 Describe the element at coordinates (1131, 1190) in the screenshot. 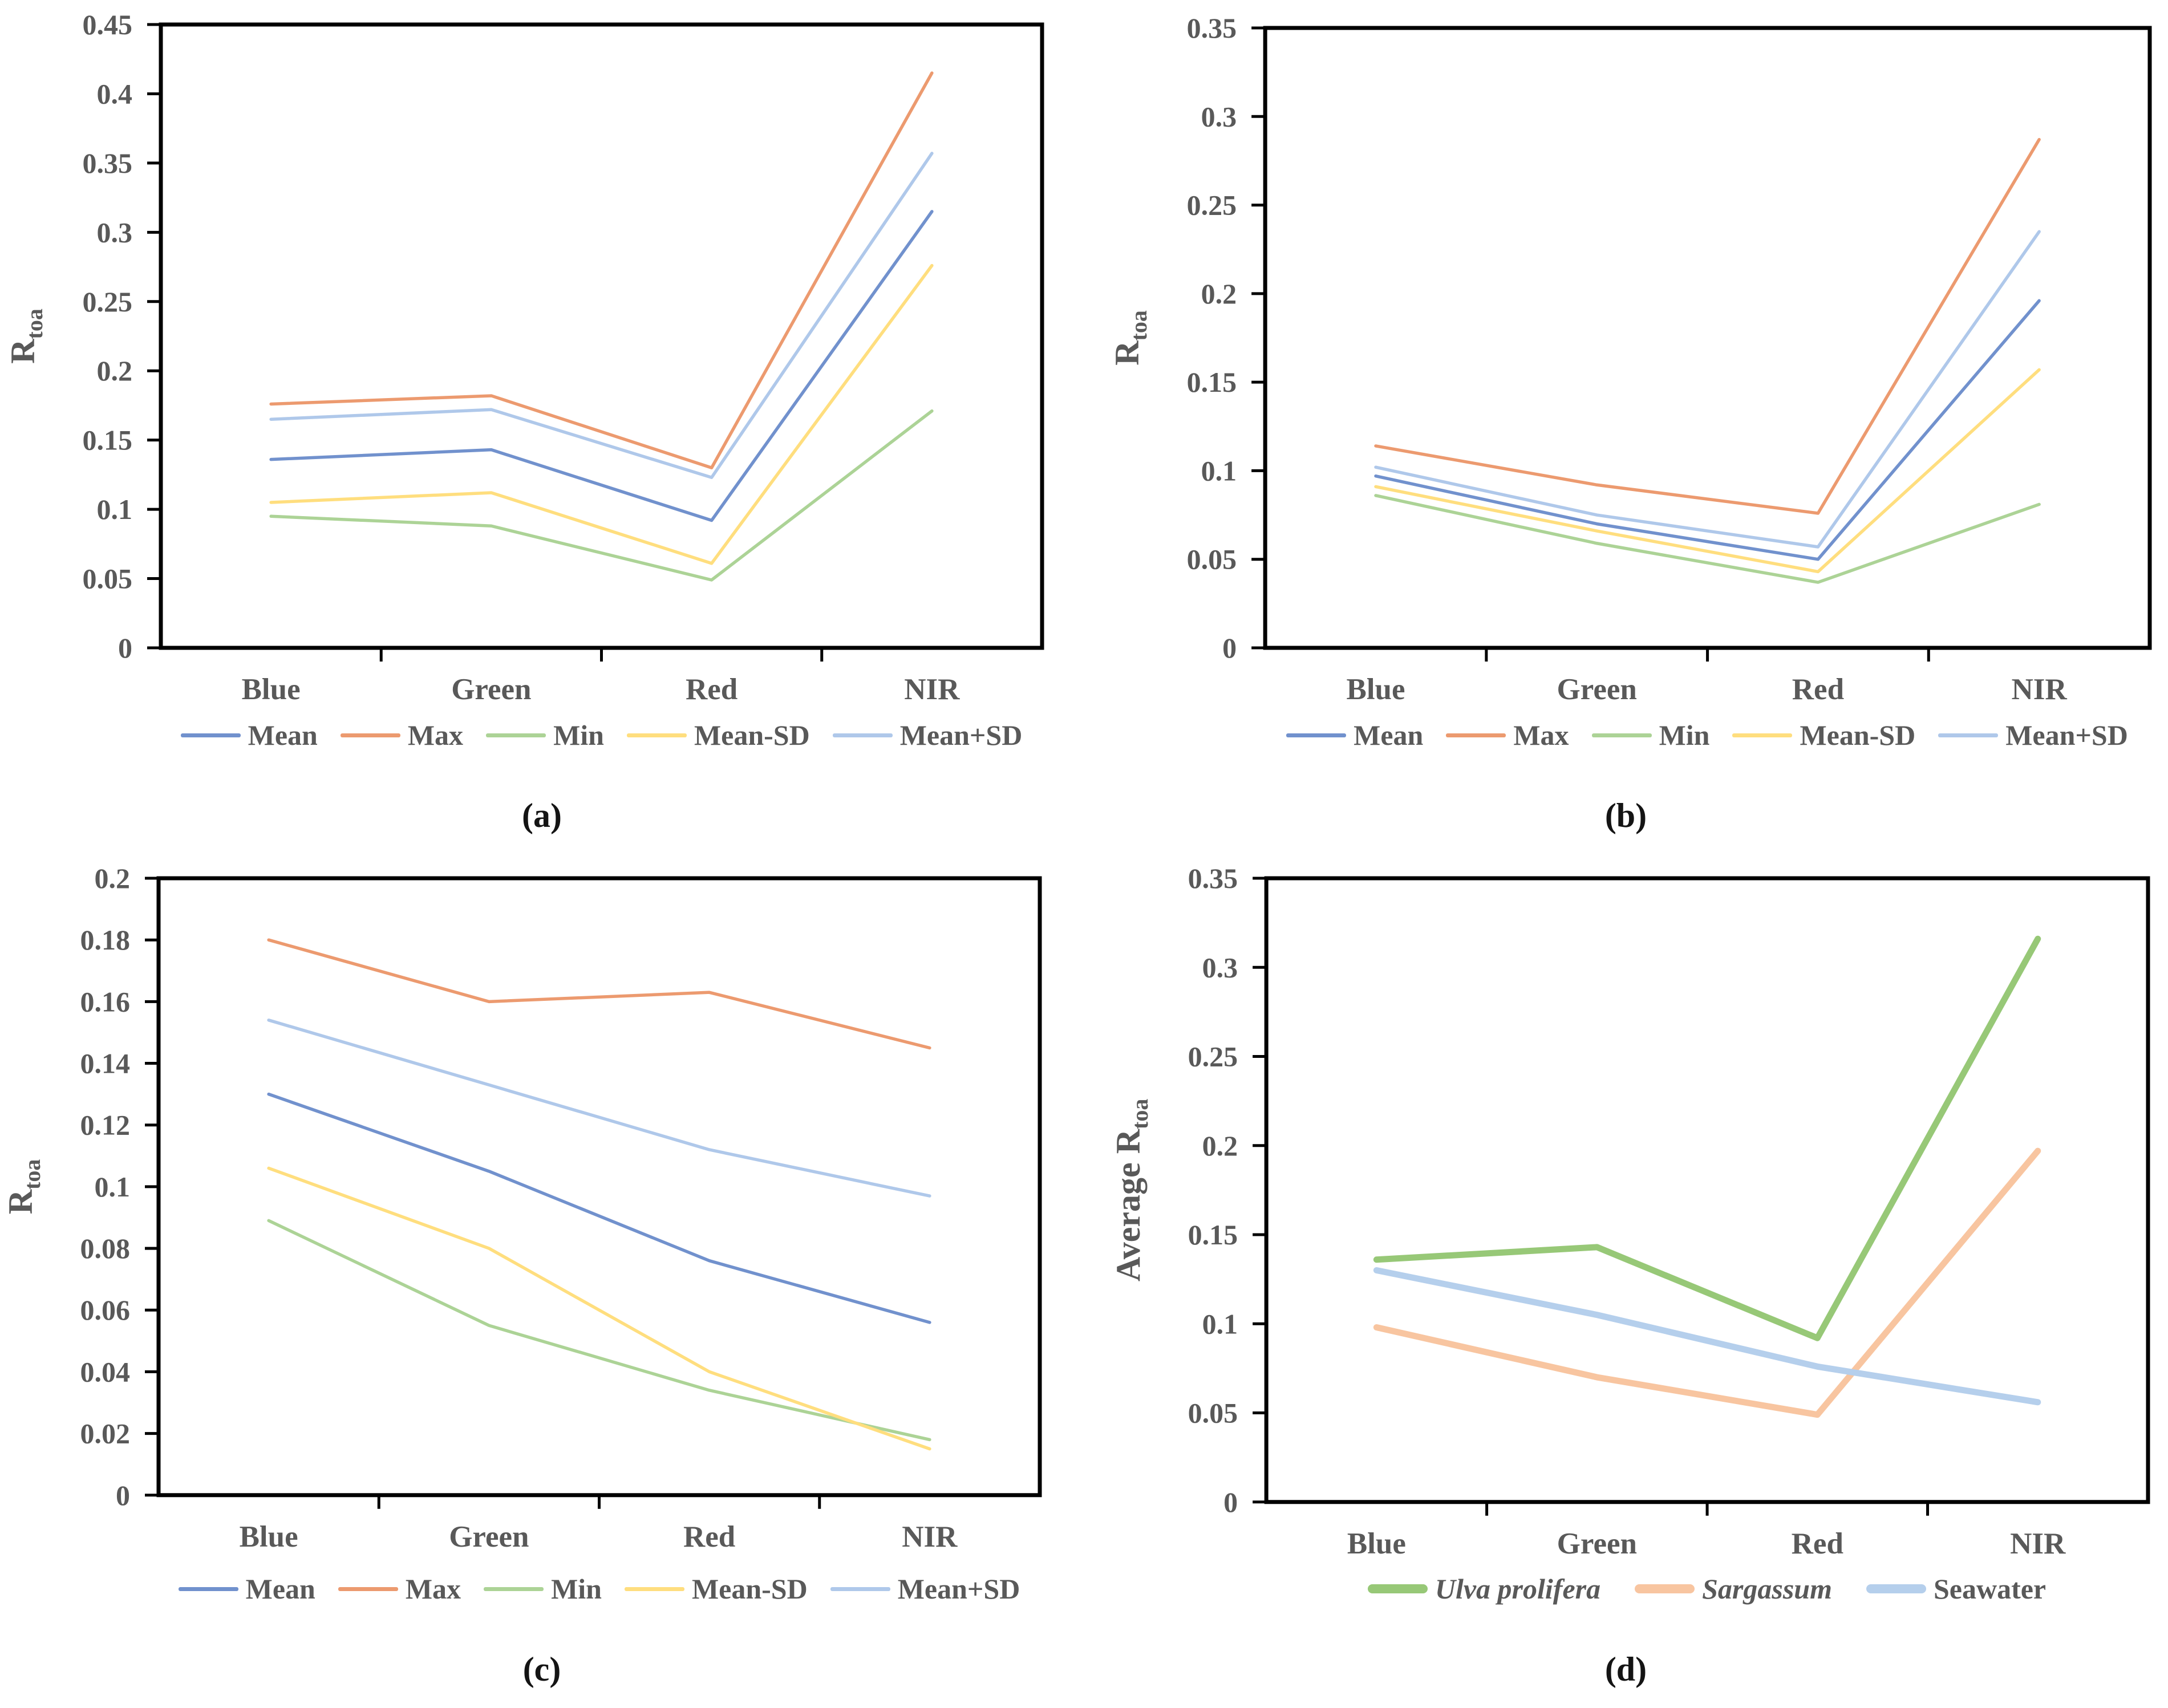

I see `y-axis-title: Average Rtoa` at that location.